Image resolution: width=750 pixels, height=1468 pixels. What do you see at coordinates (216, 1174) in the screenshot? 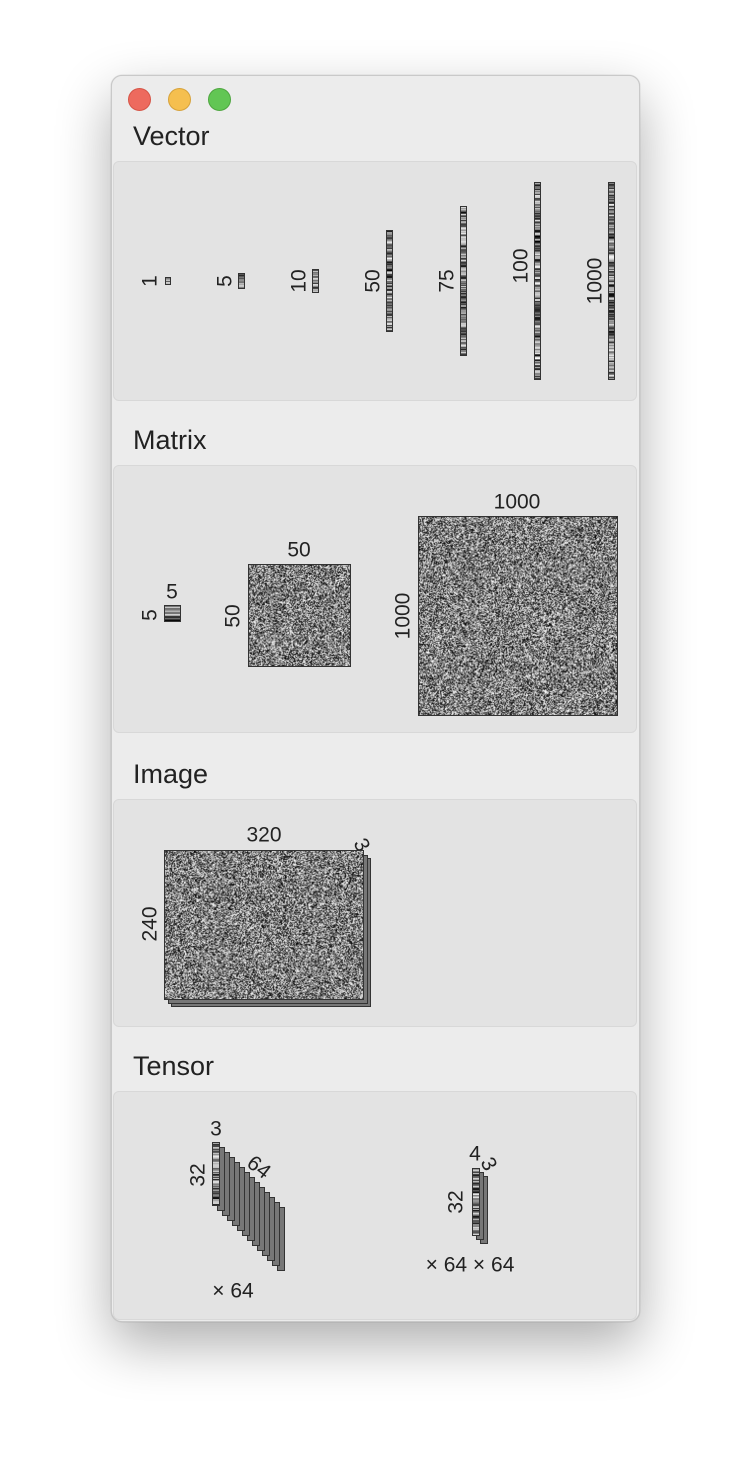
I see `tensor1-front` at bounding box center [216, 1174].